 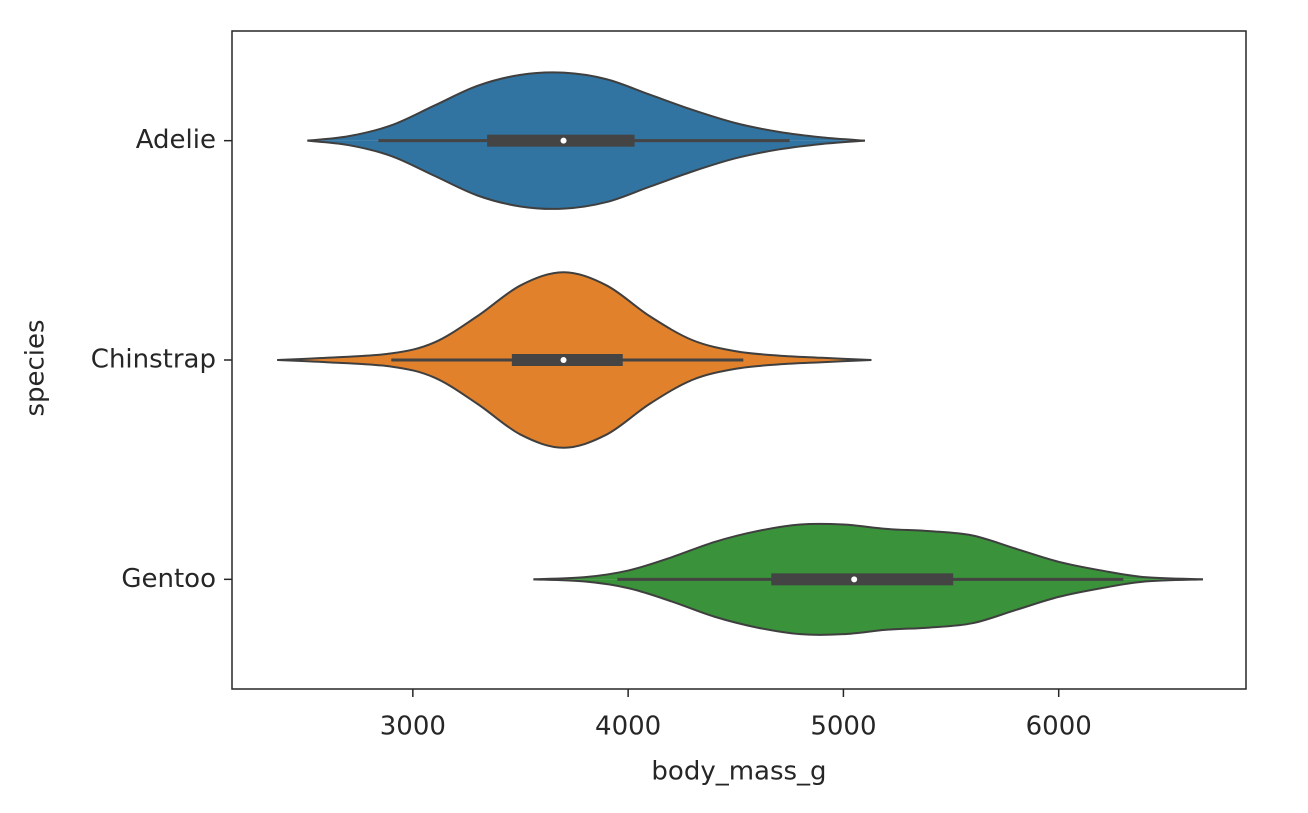 What do you see at coordinates (738, 772) in the screenshot?
I see `x-axis-label: body_mass_g` at bounding box center [738, 772].